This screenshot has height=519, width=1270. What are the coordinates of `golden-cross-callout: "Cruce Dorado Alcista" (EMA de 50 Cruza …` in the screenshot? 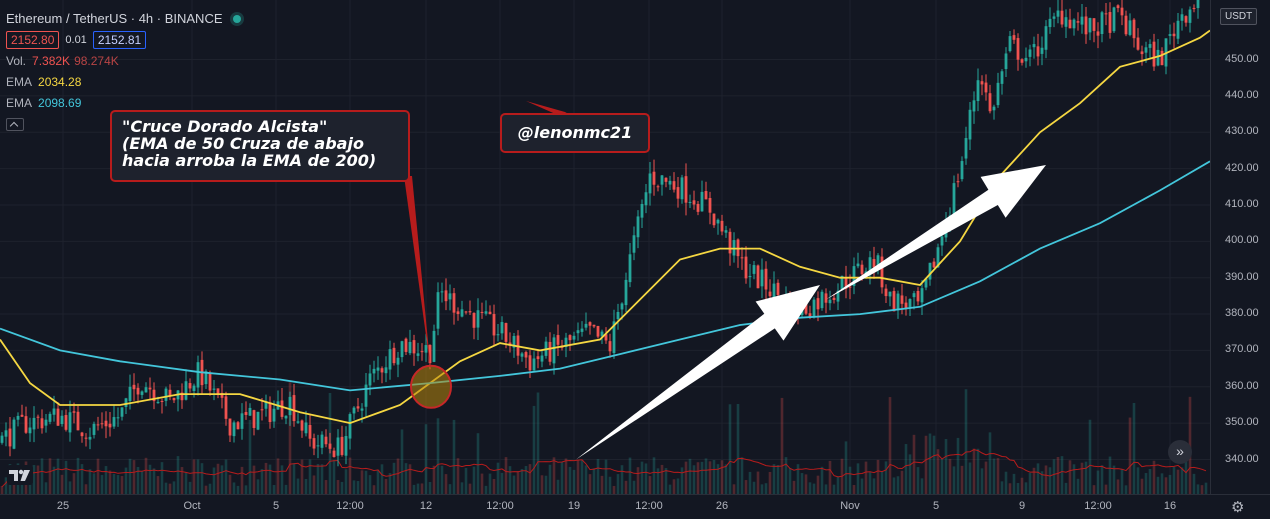 It's located at (260, 146).